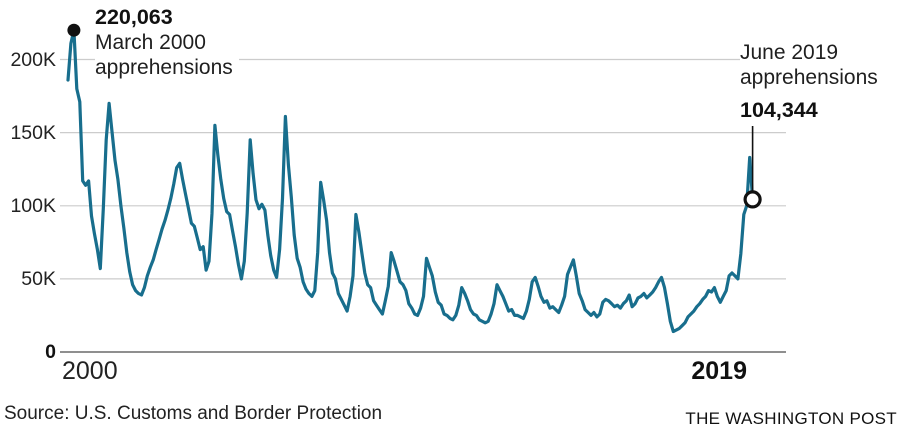 The width and height of the screenshot is (899, 439). Describe the element at coordinates (164, 67) in the screenshot. I see `annotation-march-2000-line2: apprehensions` at that location.